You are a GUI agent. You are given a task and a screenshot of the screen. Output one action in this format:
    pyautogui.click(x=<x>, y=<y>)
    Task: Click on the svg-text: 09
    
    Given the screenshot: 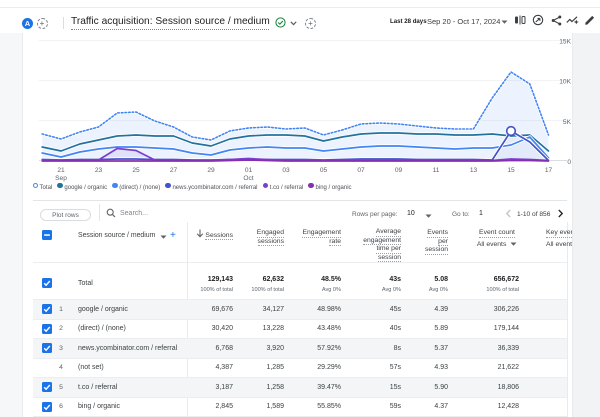 What is the action you would take?
    pyautogui.click(x=399, y=170)
    